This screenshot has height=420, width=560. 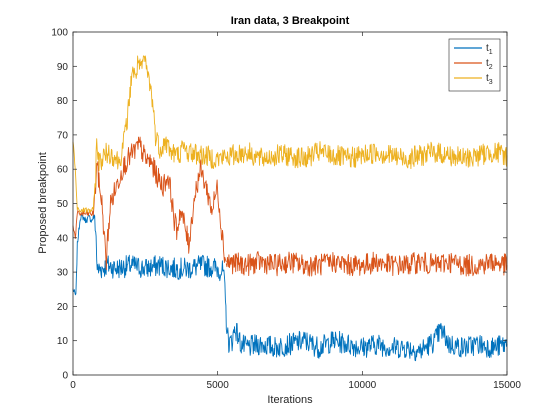 I want to click on y-tick-label: 10, so click(x=63, y=341).